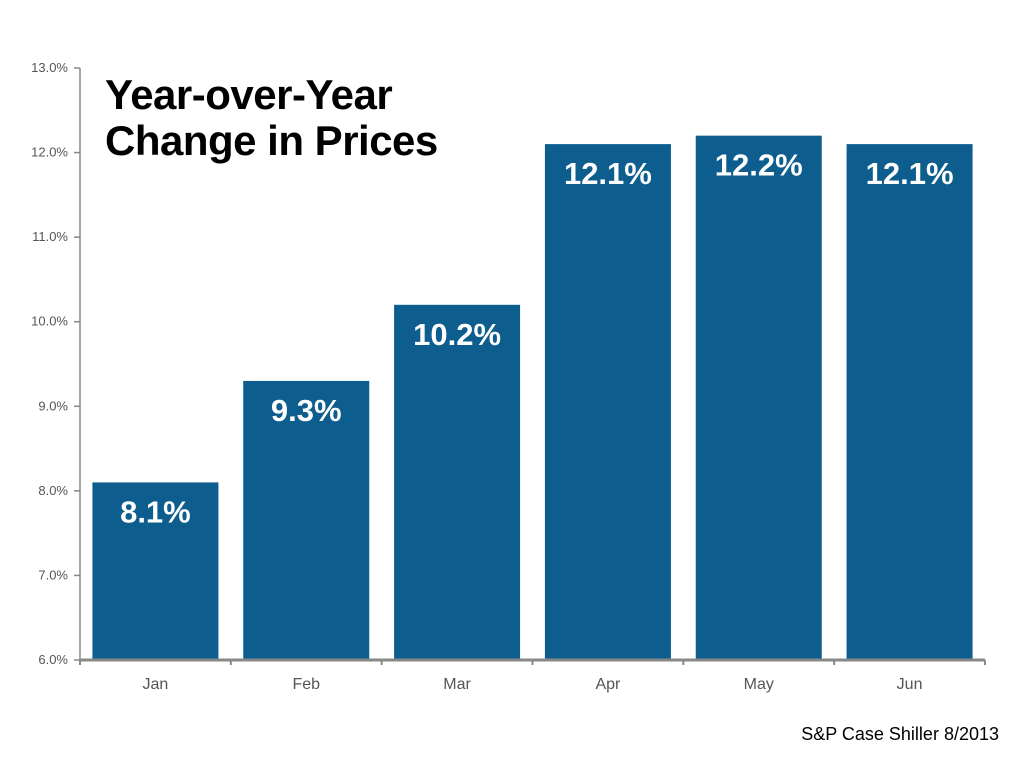 The image size is (1024, 768). I want to click on data-label-may: 12.2%, so click(759, 165).